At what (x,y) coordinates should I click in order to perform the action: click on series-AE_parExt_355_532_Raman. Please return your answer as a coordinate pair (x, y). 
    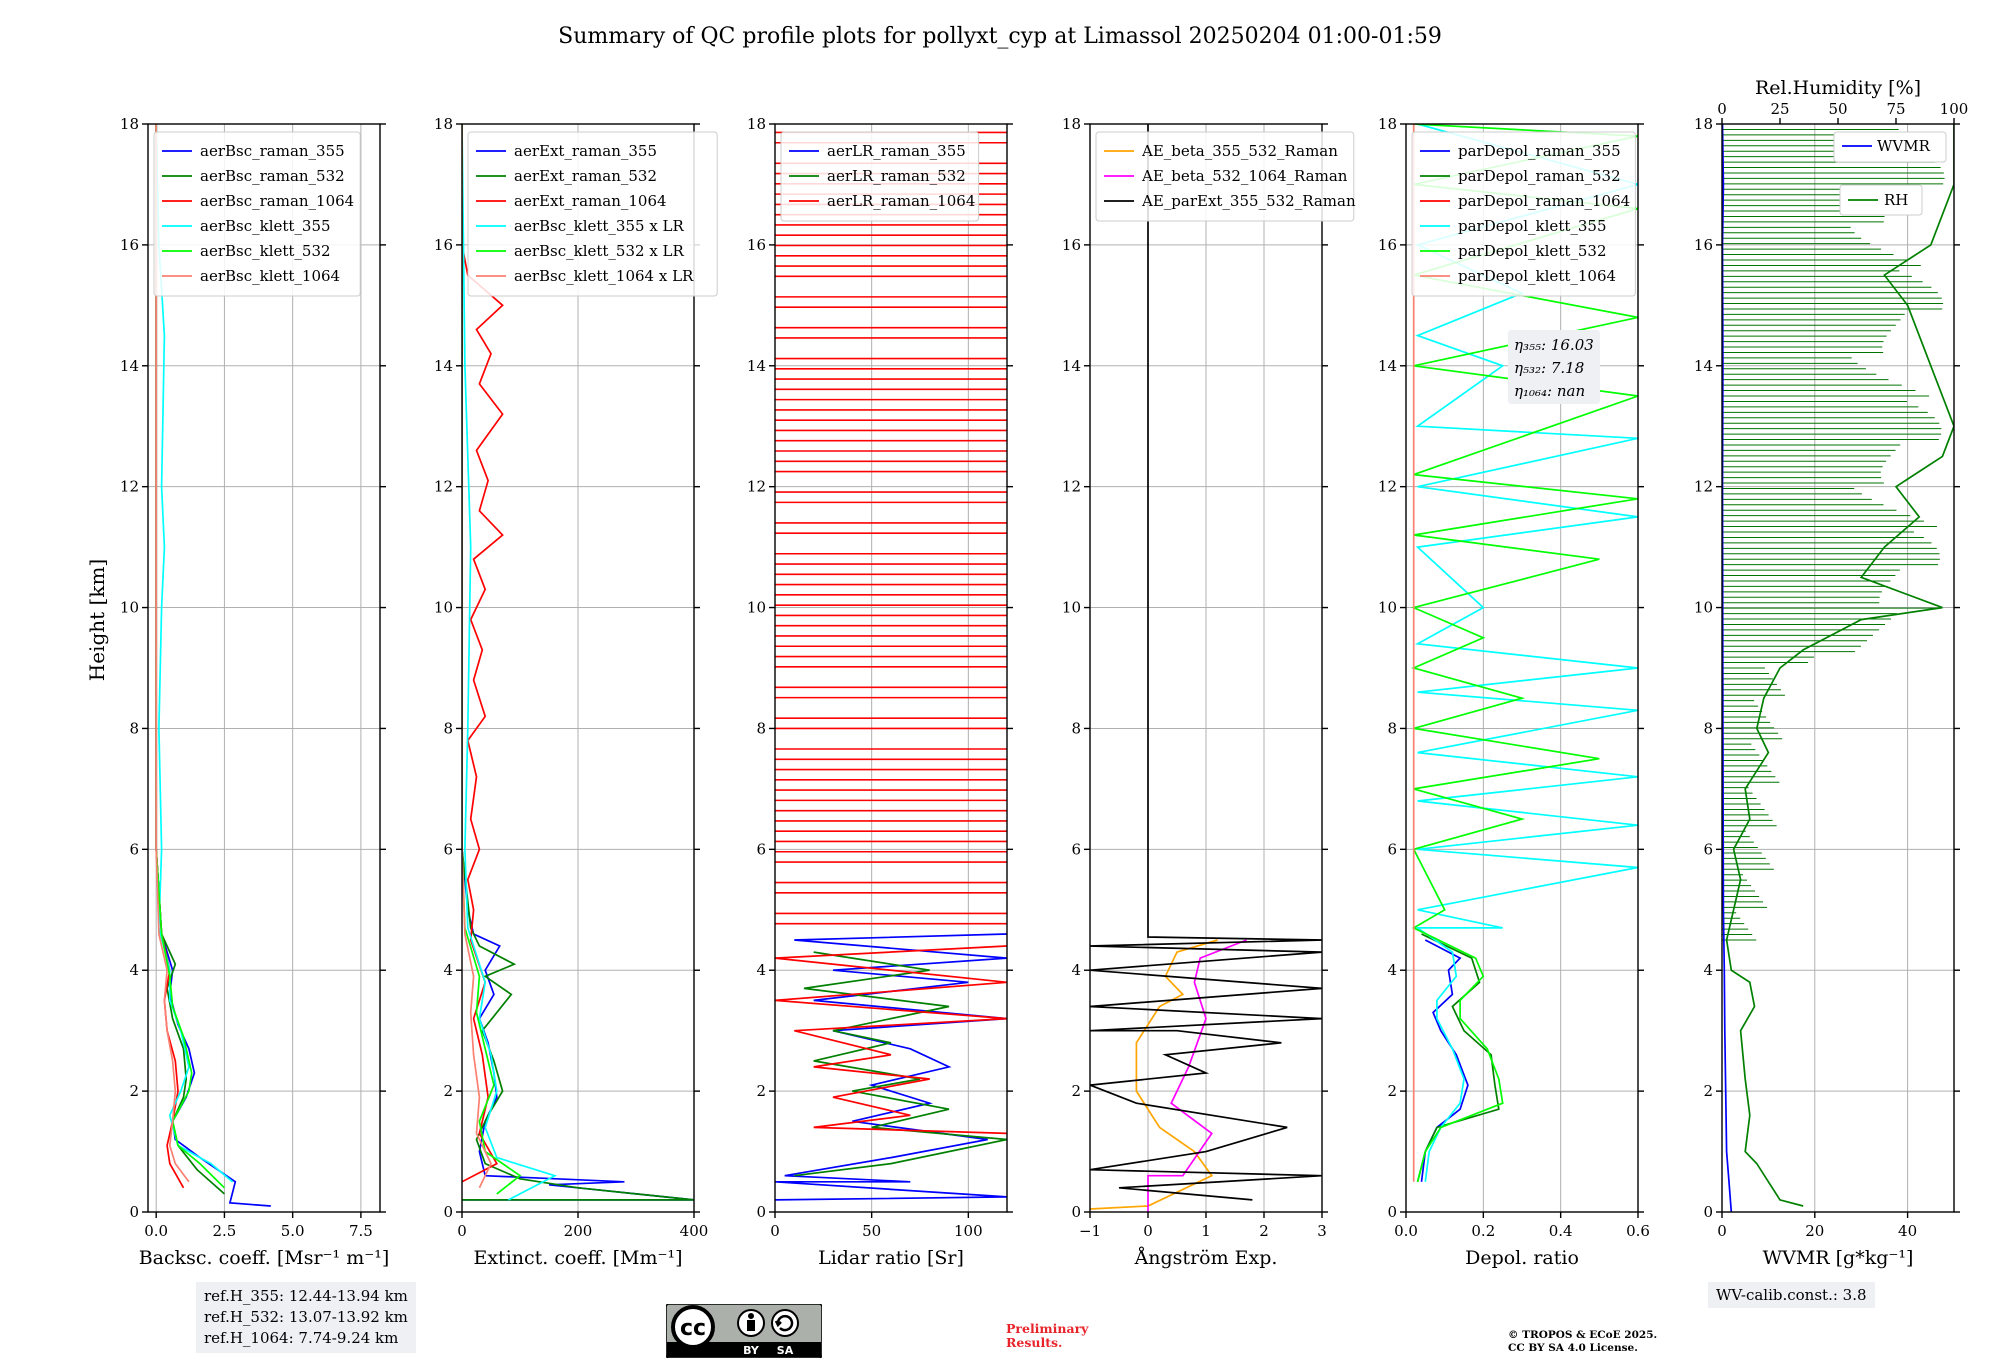
    Looking at the image, I should click on (1206, 662).